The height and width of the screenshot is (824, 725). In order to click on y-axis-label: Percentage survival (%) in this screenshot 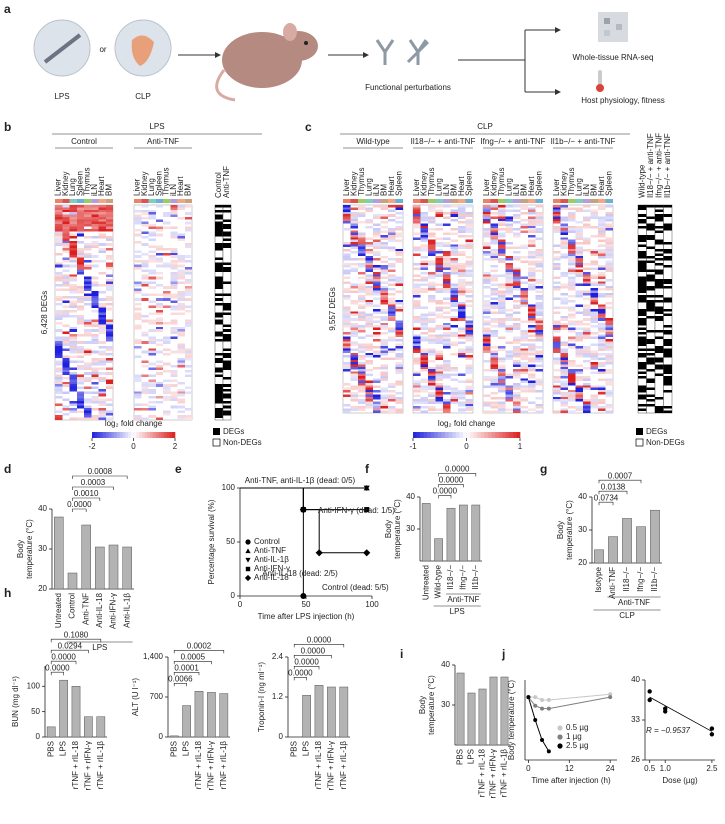, I will do `click(211, 541)`.